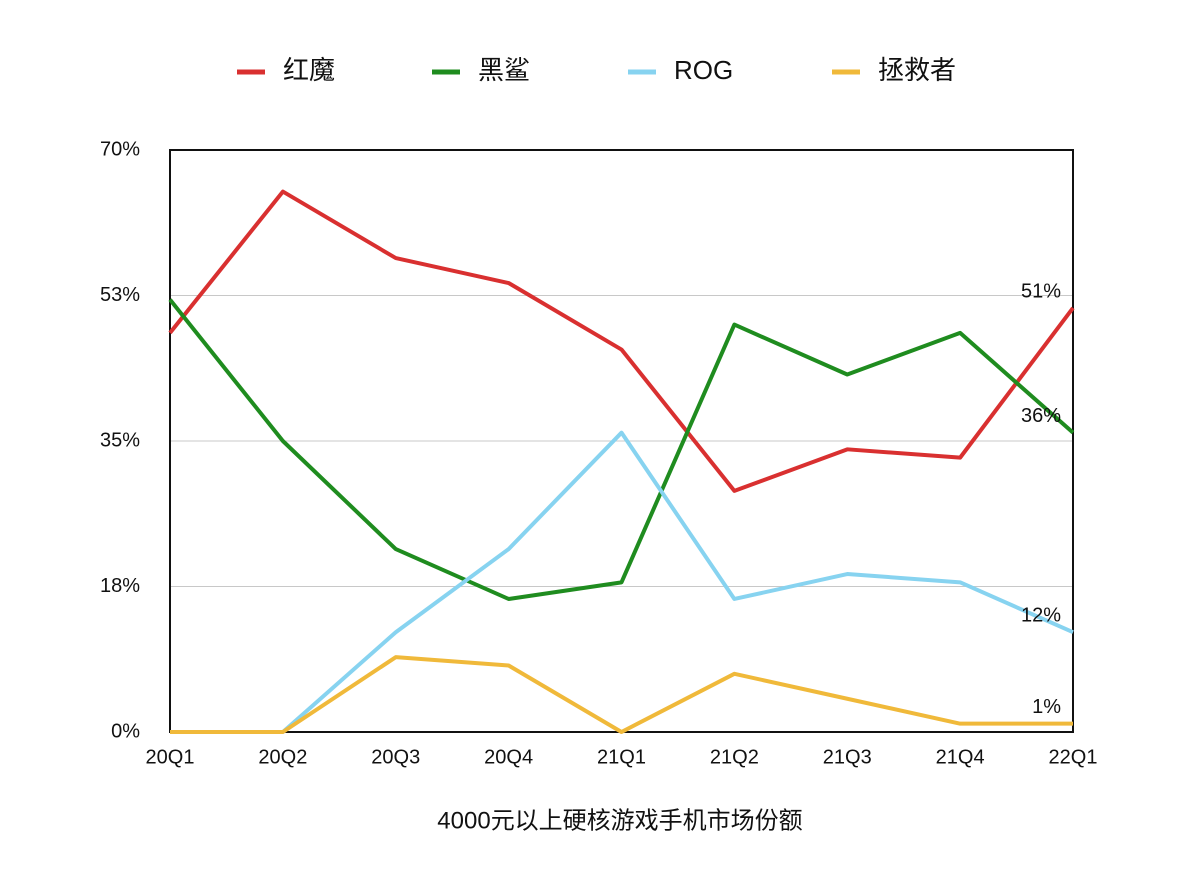  Describe the element at coordinates (120, 295) in the screenshot. I see `y-tick-label: 53%` at that location.